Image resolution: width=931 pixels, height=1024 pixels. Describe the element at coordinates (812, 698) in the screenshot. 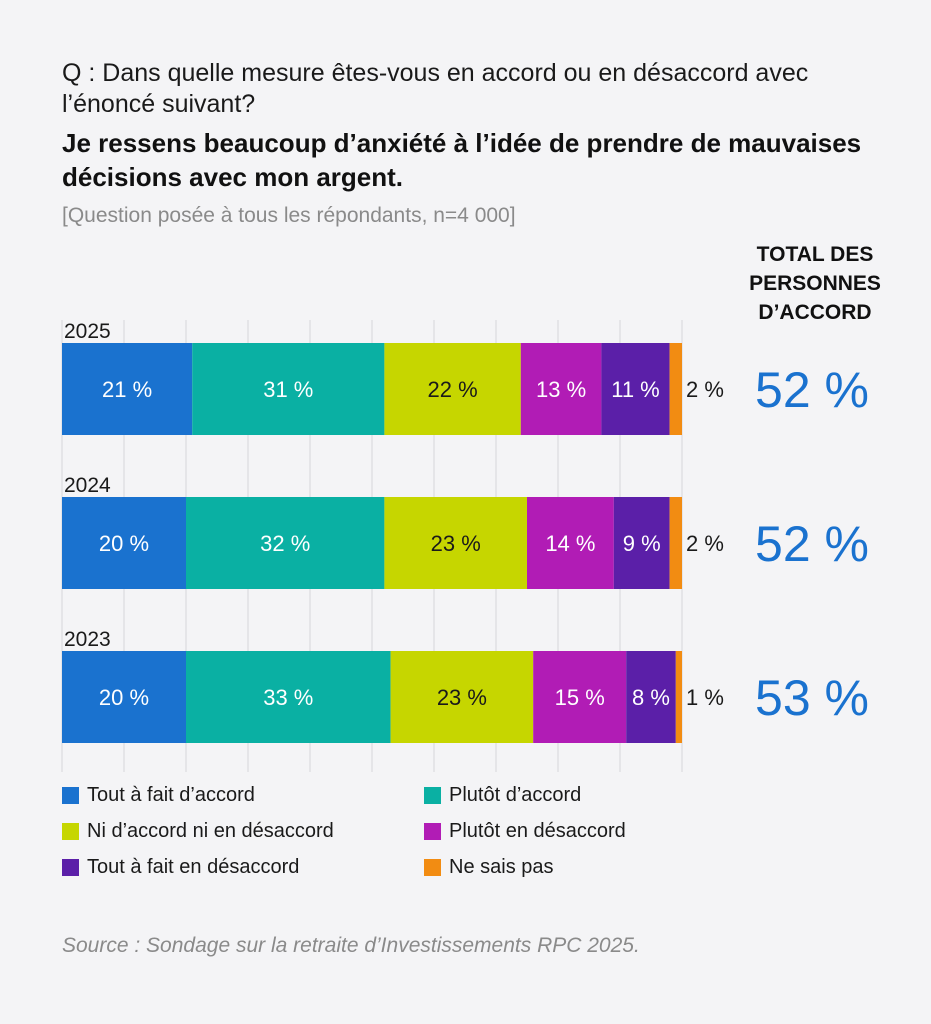

I see `total-agree-value: 53 %` at that location.